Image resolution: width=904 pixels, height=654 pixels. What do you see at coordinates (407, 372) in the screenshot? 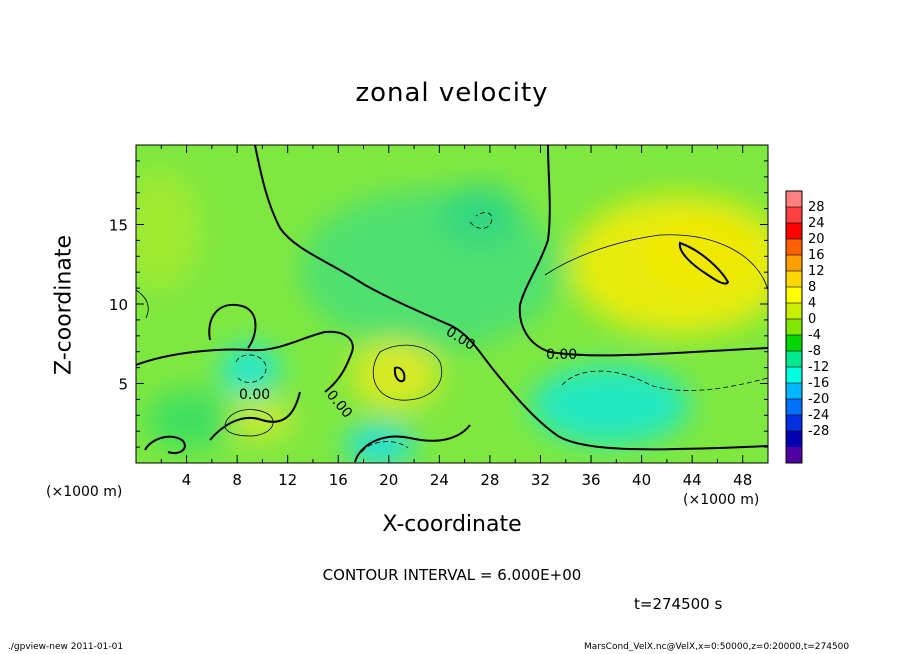
I see `contour-line-positive-center` at bounding box center [407, 372].